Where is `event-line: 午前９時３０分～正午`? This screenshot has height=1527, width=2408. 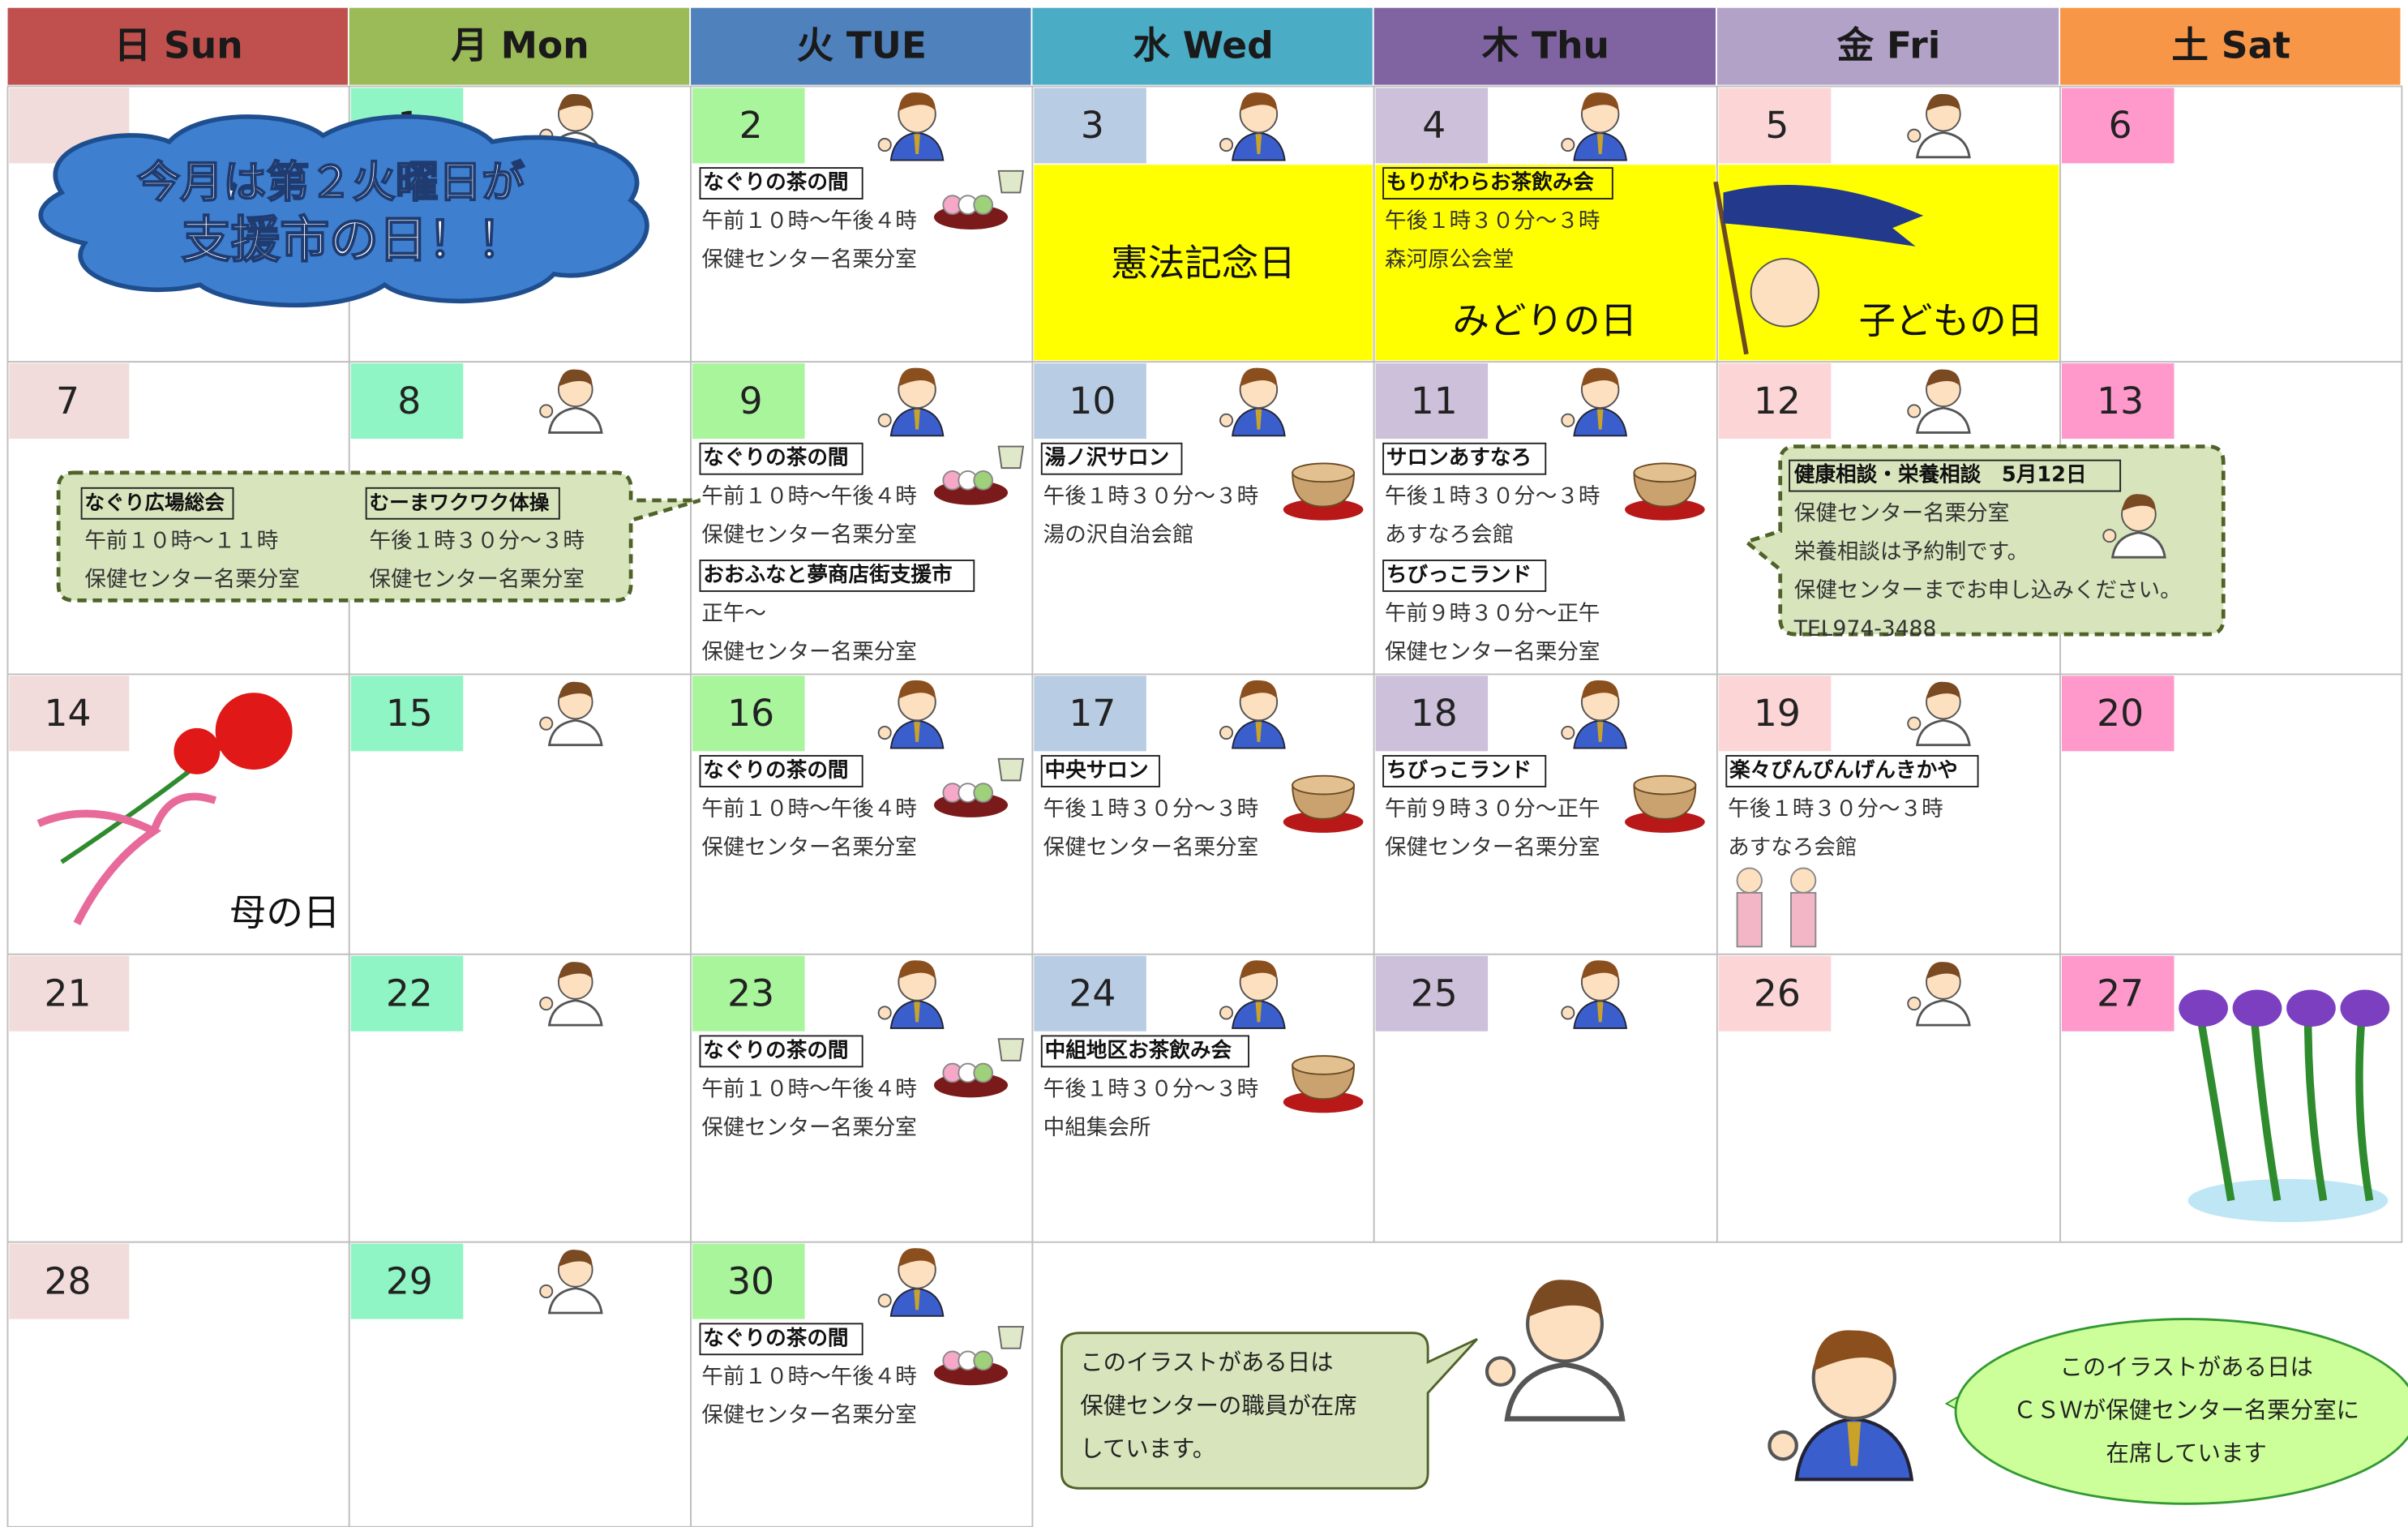 event-line: 午前９時３０分～正午 is located at coordinates (1493, 613).